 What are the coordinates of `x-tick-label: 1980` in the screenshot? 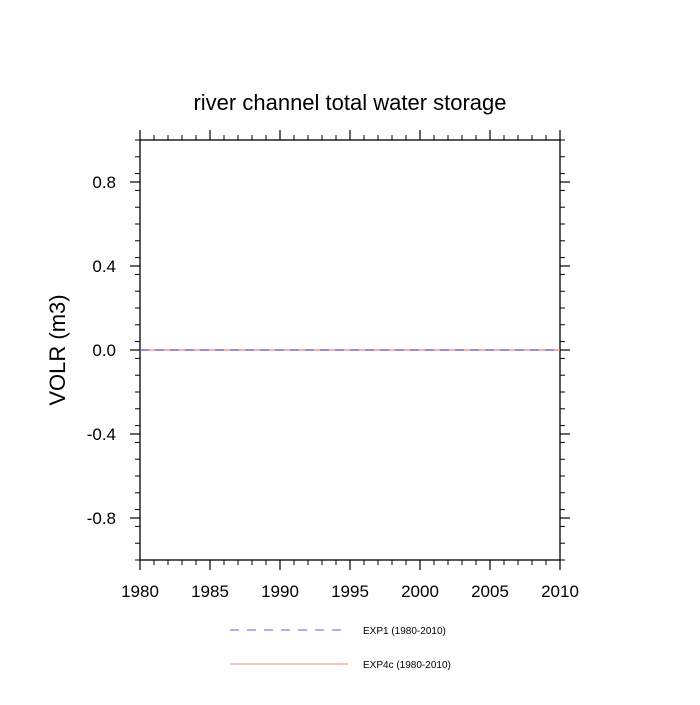 It's located at (140, 591).